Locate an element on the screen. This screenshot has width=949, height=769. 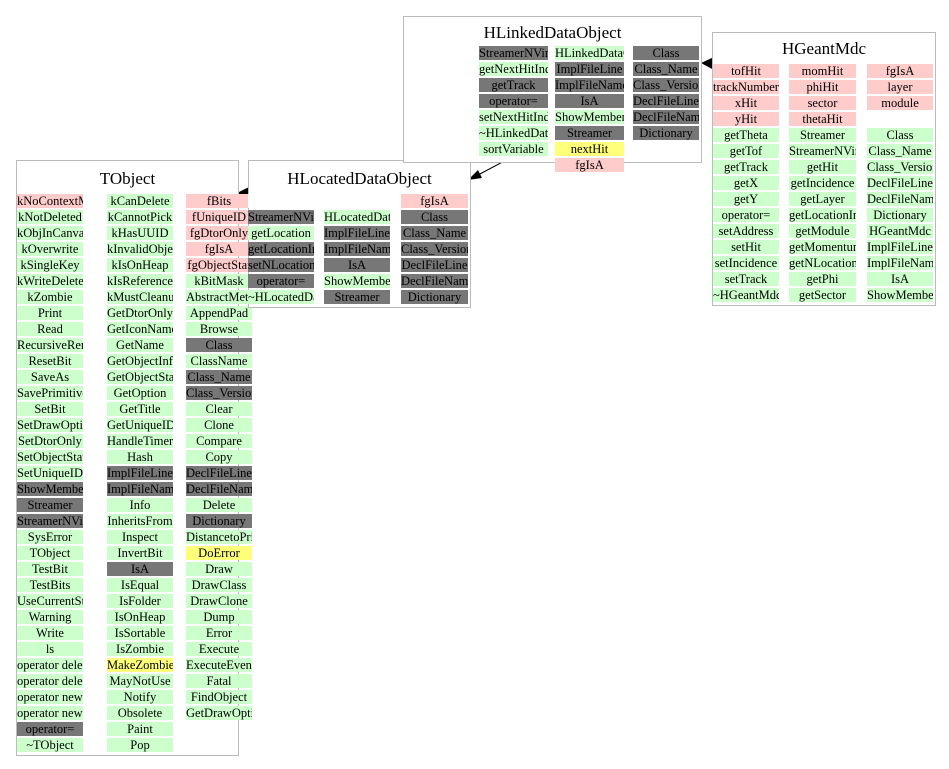
member-cell: TObject is located at coordinates (50, 553).